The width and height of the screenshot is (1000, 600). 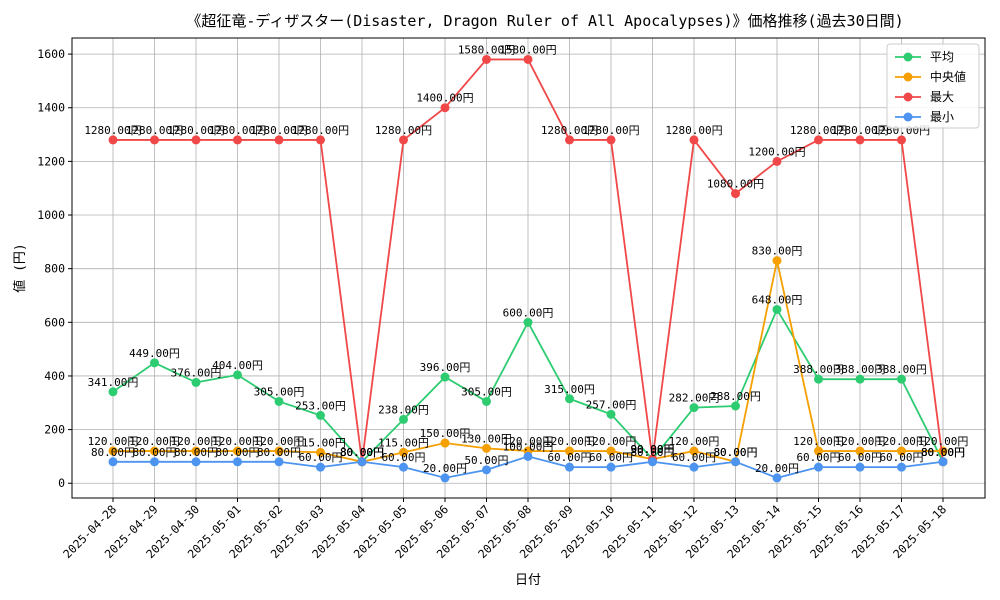 I want to click on legend-item: 平均, so click(x=924, y=57).